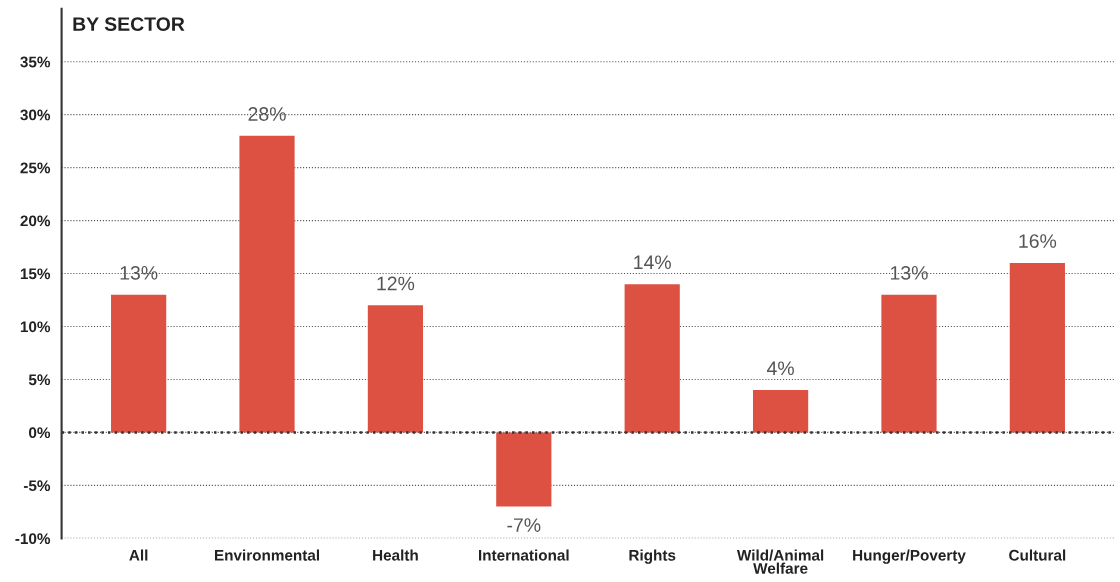  What do you see at coordinates (523, 555) in the screenshot?
I see `x-tick-label: International` at bounding box center [523, 555].